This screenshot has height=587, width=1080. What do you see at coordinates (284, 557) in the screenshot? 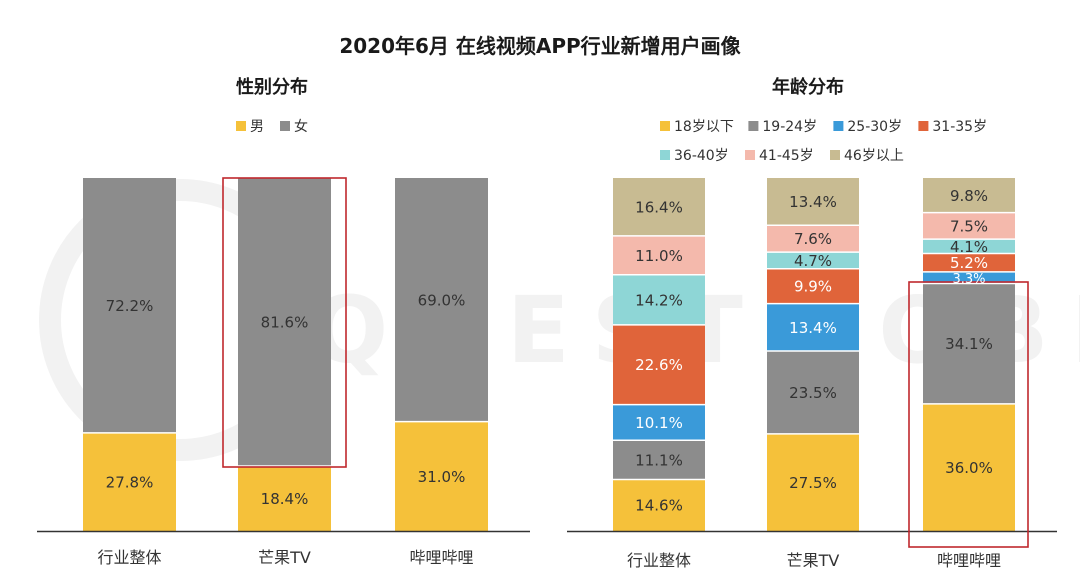
I see `category-label-gender-1: 芒果TV` at bounding box center [284, 557].